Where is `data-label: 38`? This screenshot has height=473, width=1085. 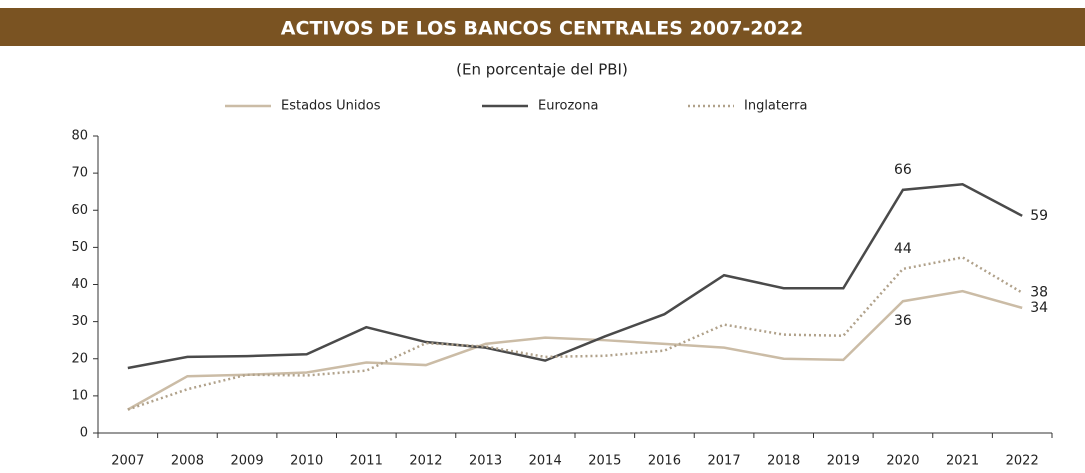
data-label: 38 is located at coordinates (1039, 293).